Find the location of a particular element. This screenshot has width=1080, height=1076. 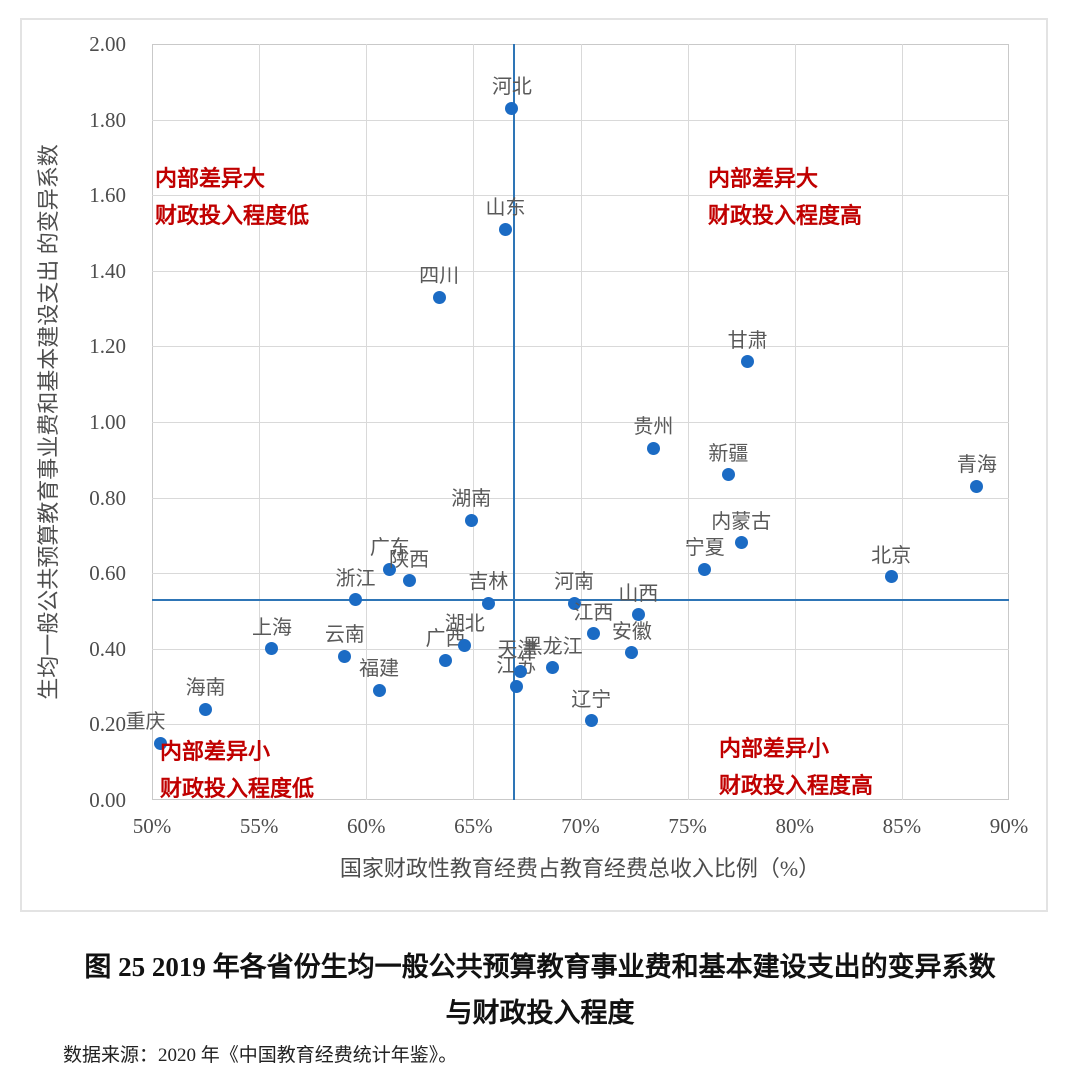

vertical-reference-line is located at coordinates (514, 422).